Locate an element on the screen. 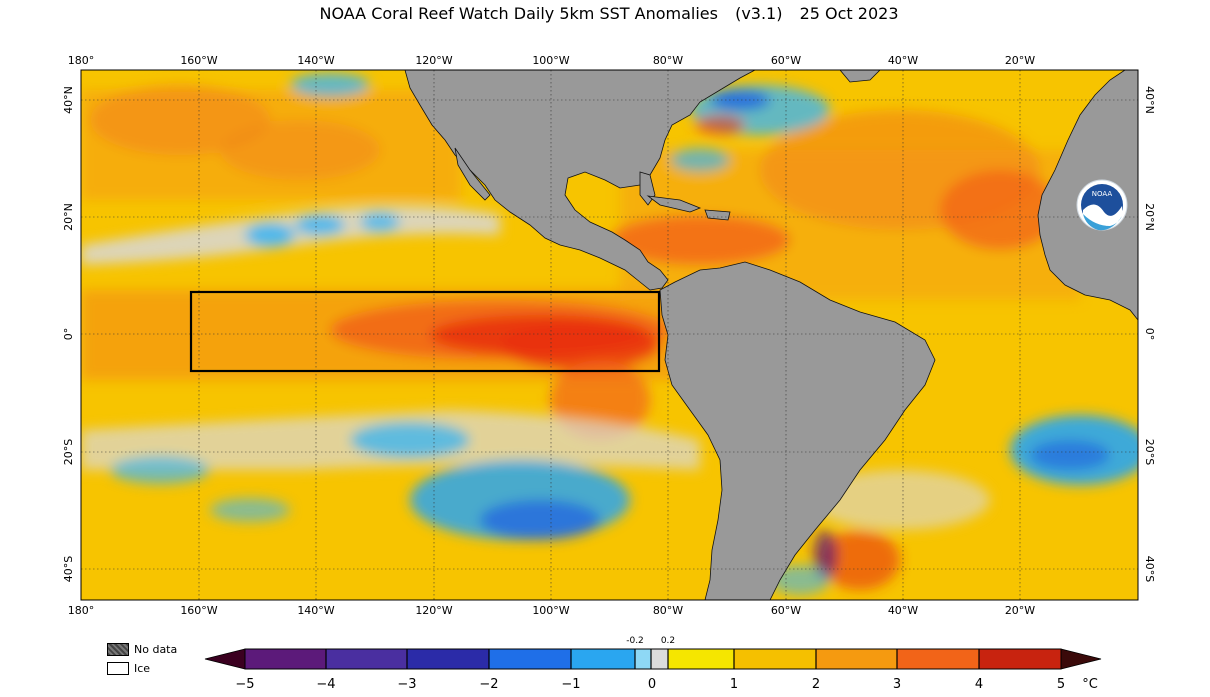 Image resolution: width=1210 pixels, height=697 pixels. colorbar-tick-label: −5 is located at coordinates (244, 684).